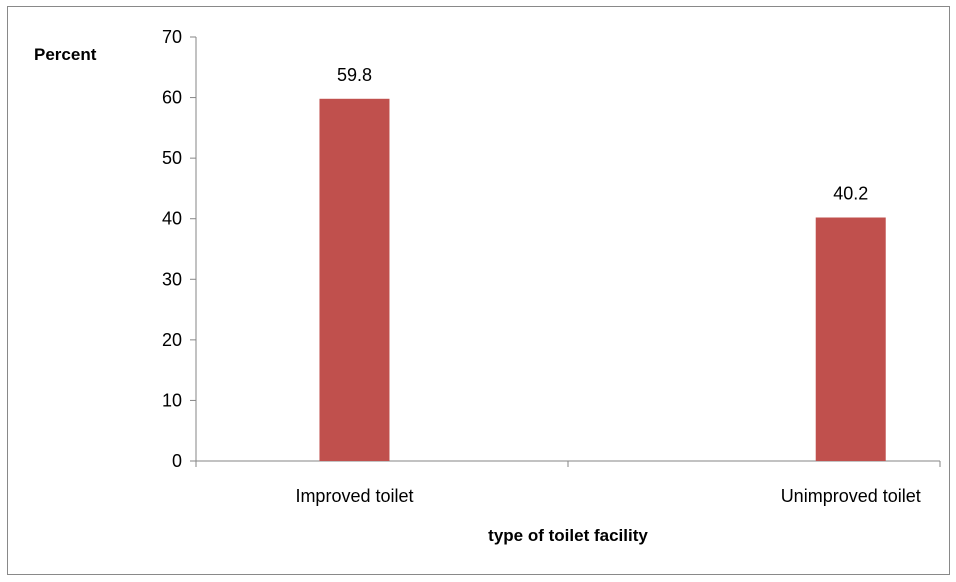 The width and height of the screenshot is (956, 582). I want to click on x-category-label-1: Improved toilet, so click(354, 496).